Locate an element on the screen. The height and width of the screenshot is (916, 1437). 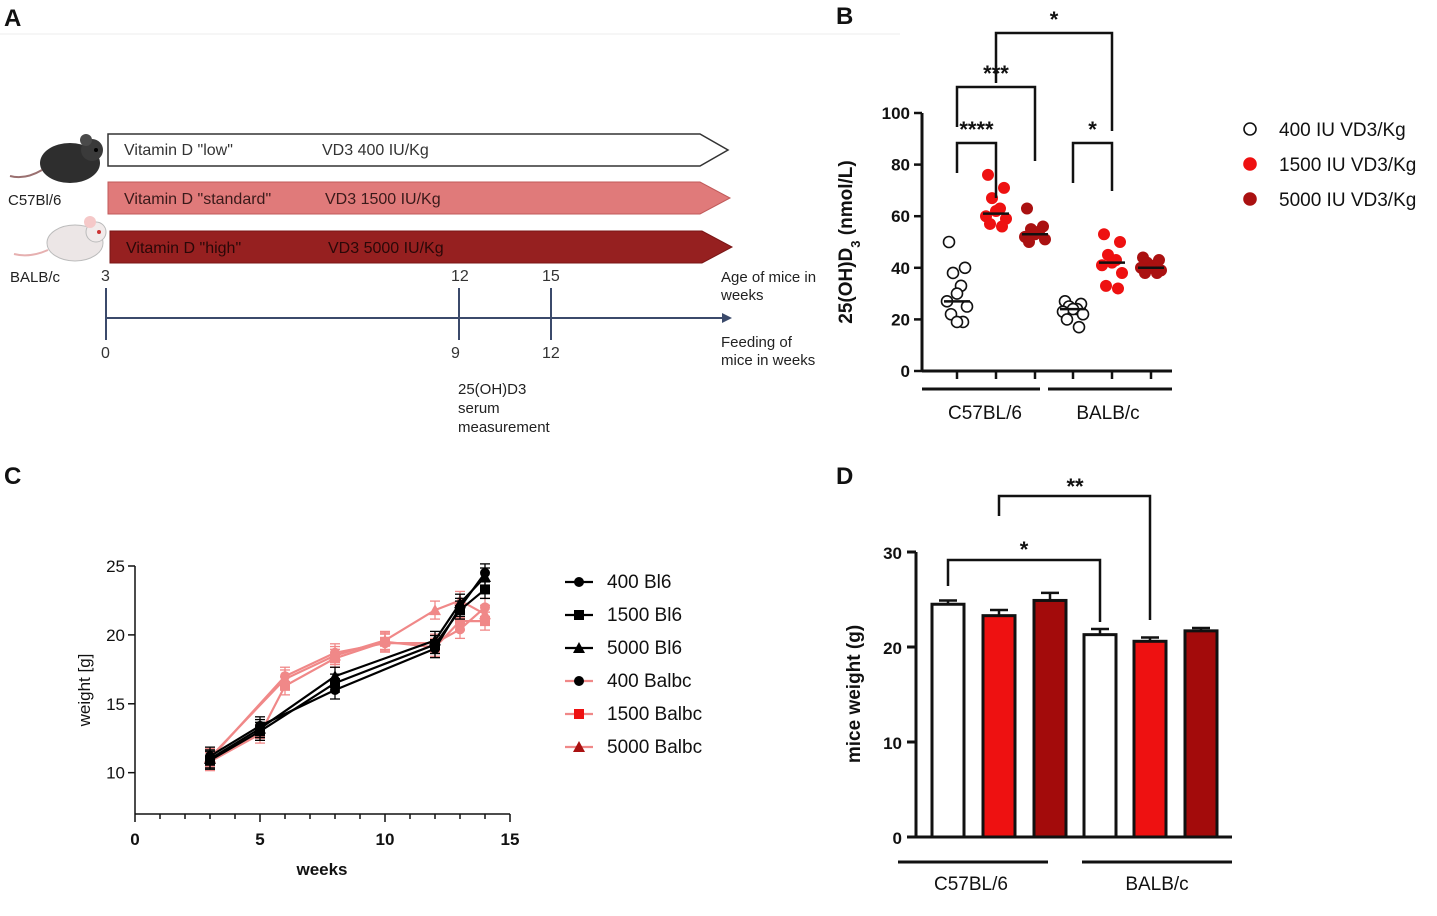
b-y-tick-label: 100 is located at coordinates (896, 113).